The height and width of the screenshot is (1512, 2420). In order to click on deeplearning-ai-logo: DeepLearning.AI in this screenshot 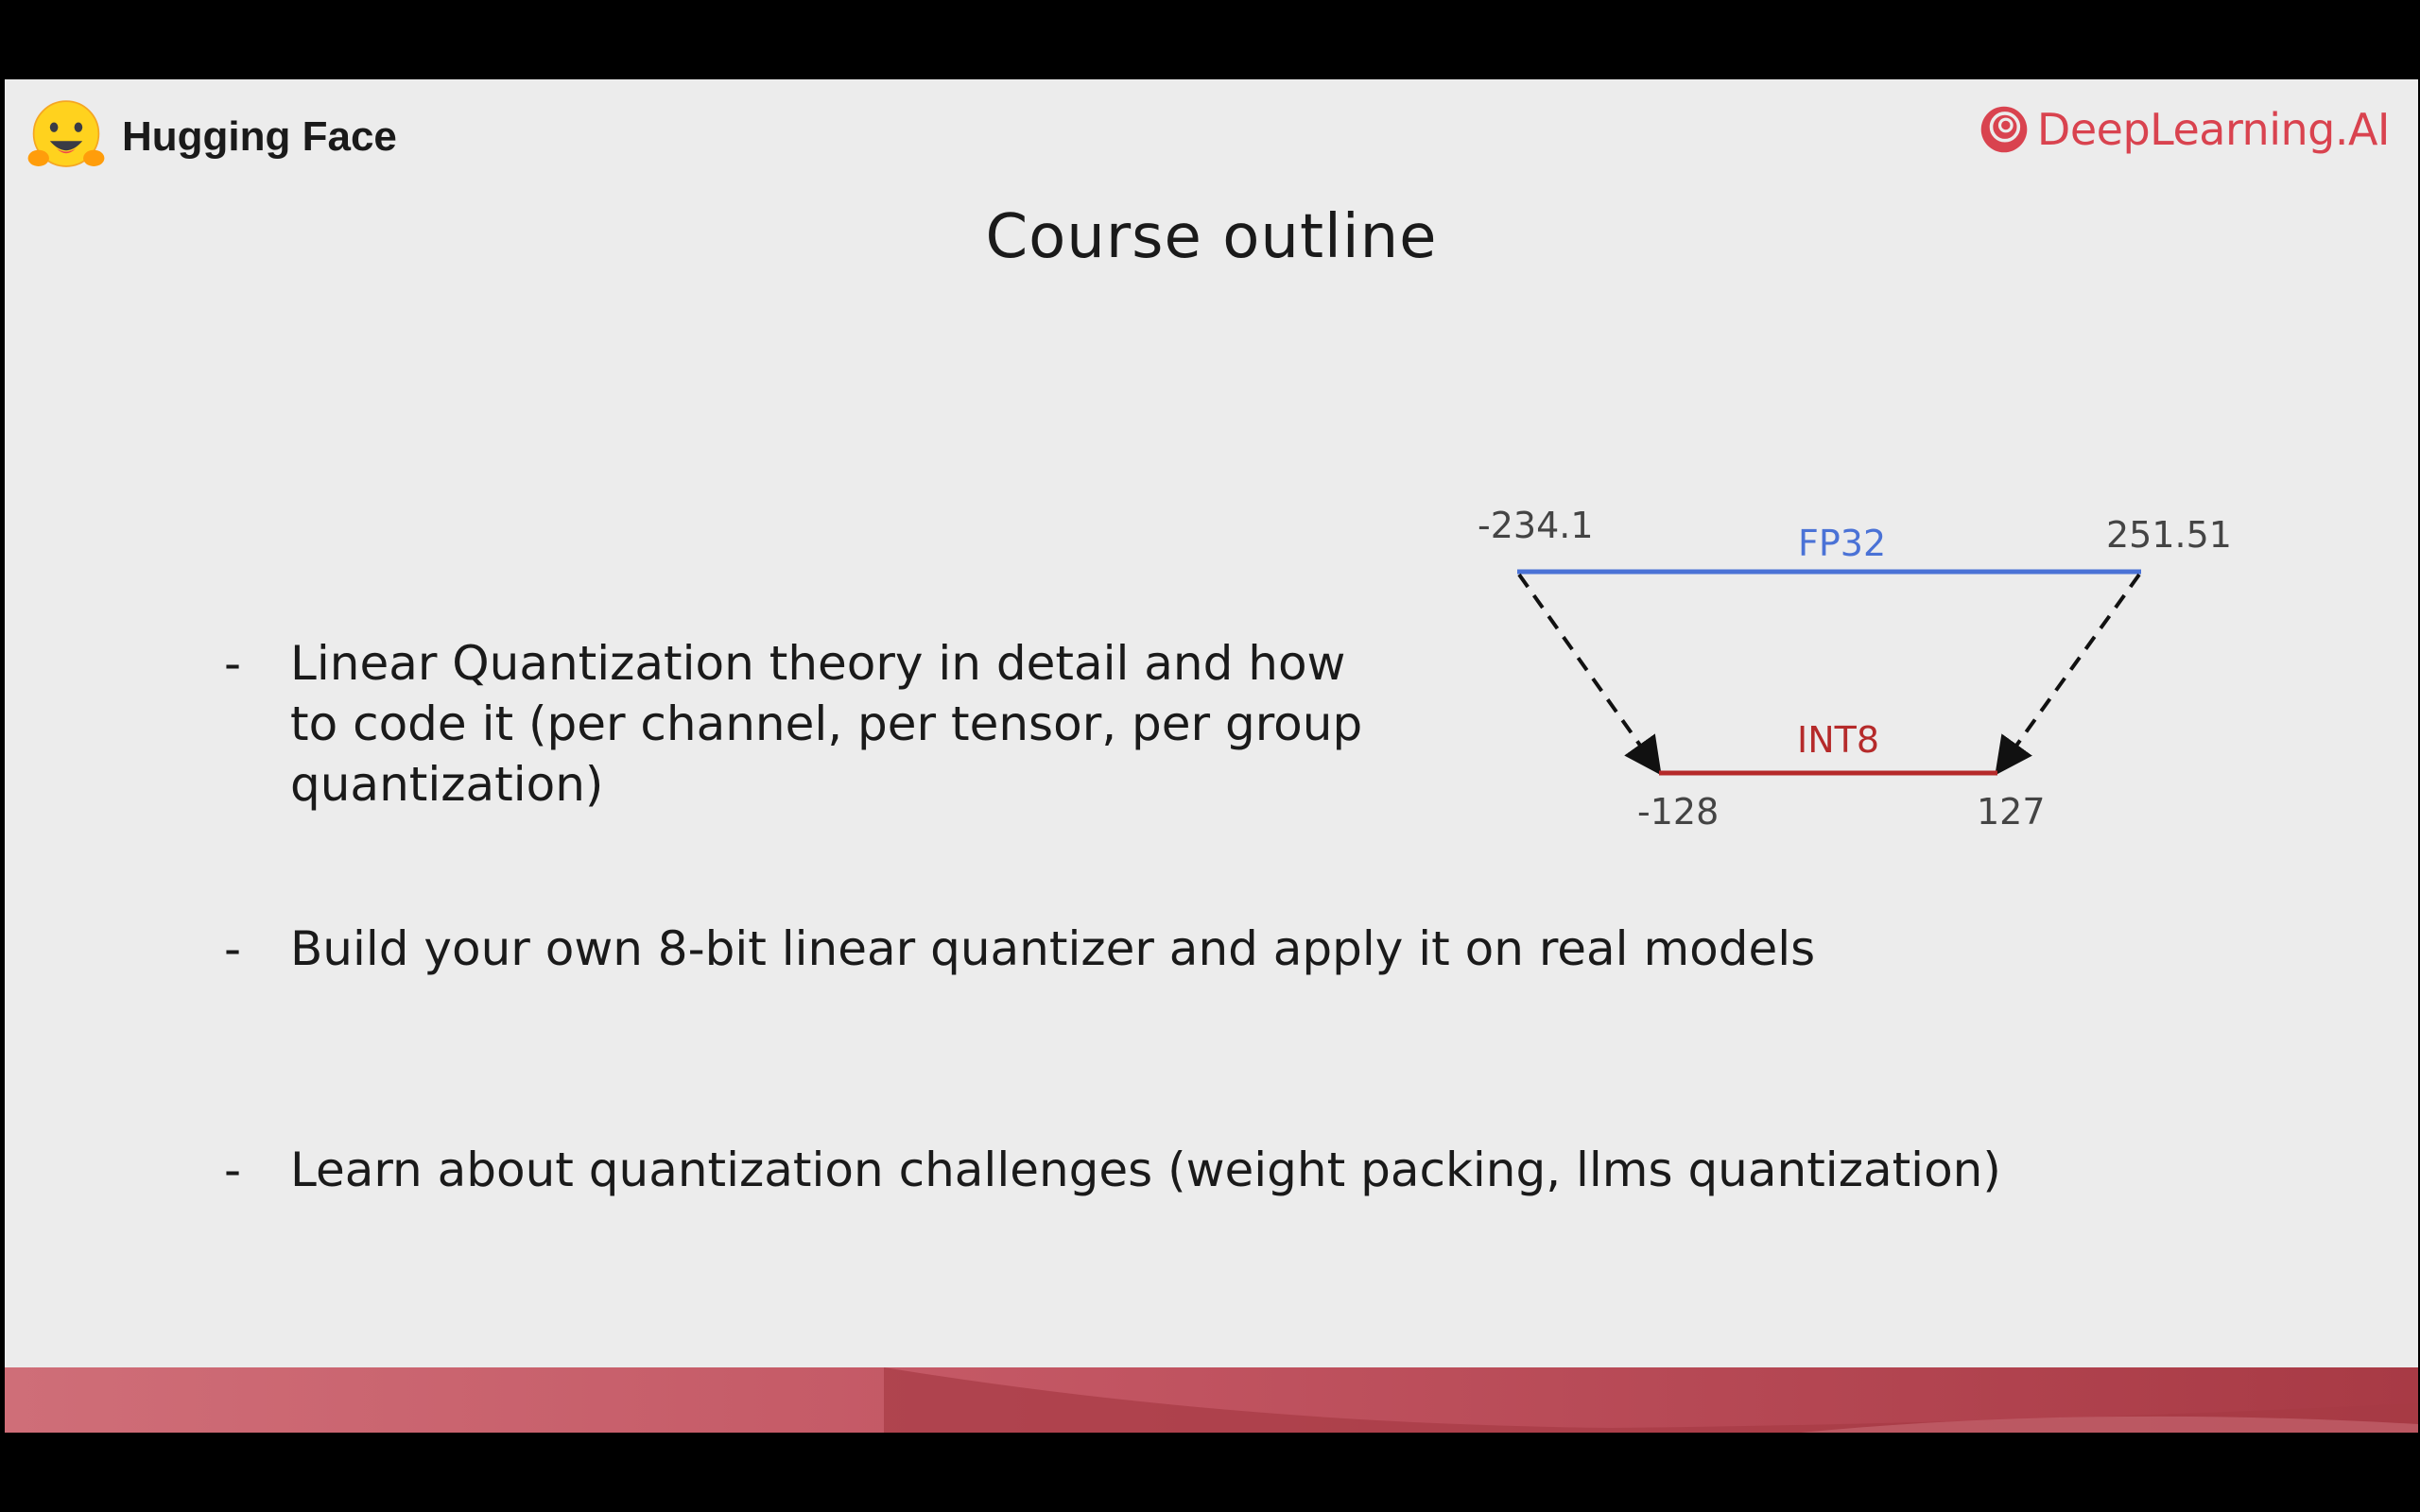, I will do `click(2185, 129)`.